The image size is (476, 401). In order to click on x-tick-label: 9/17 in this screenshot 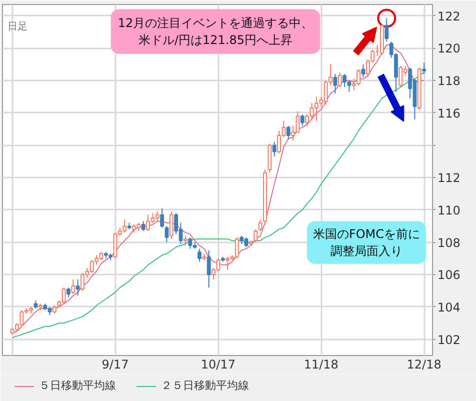, I will do `click(115, 365)`.